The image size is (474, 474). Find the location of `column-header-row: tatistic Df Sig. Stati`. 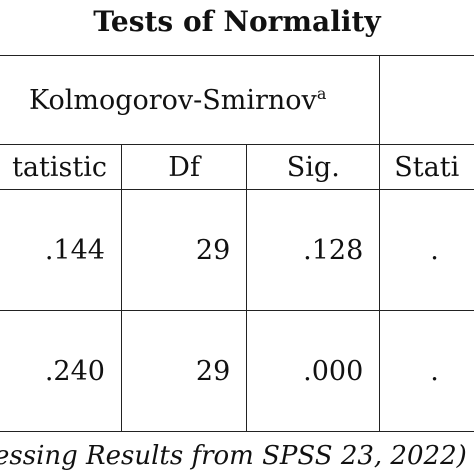

column-header-row: tatistic Df Sig. Stati is located at coordinates (237, 167).